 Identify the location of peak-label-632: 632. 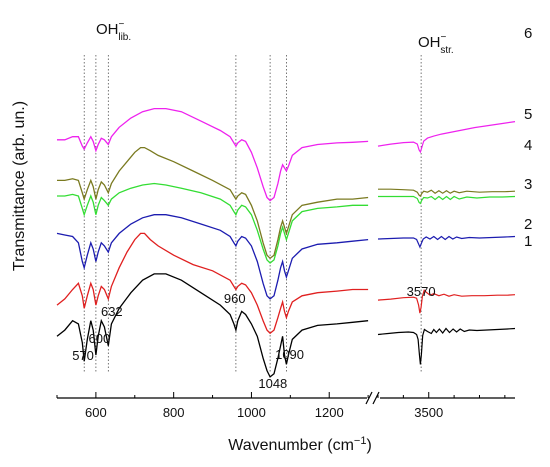
(112, 311).